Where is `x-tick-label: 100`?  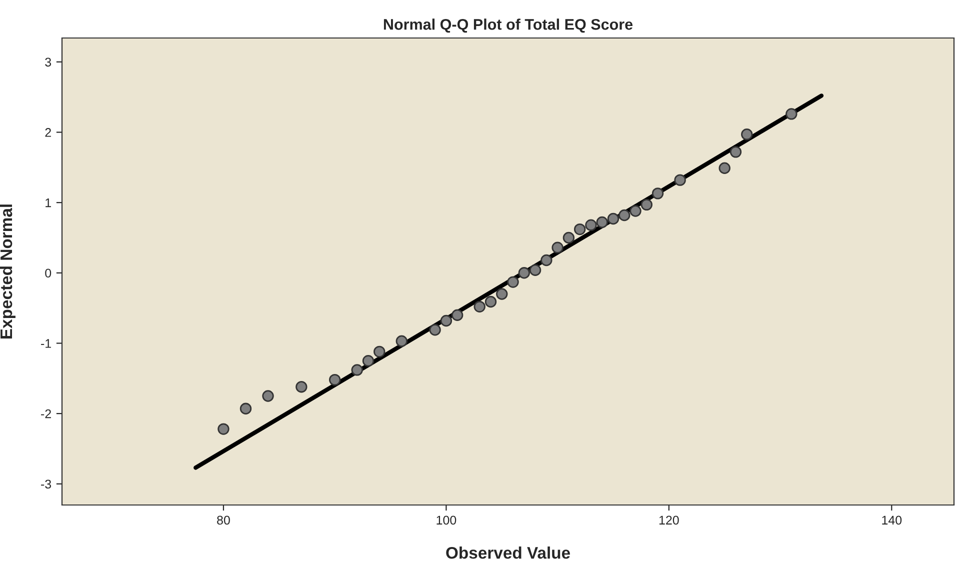 x-tick-label: 100 is located at coordinates (446, 520).